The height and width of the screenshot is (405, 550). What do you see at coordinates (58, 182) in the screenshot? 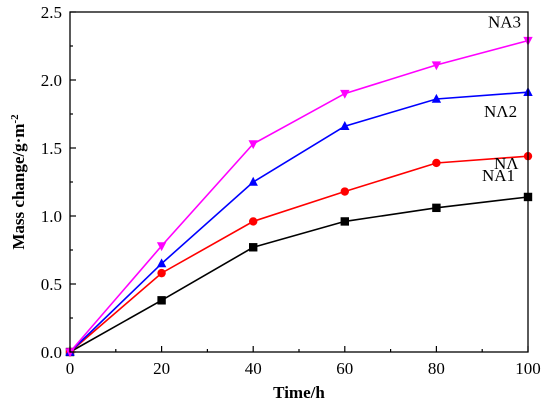
I see `y-axis-ticks: 0.0 0.5 1.0 1.5 2.0 2.5` at bounding box center [58, 182].